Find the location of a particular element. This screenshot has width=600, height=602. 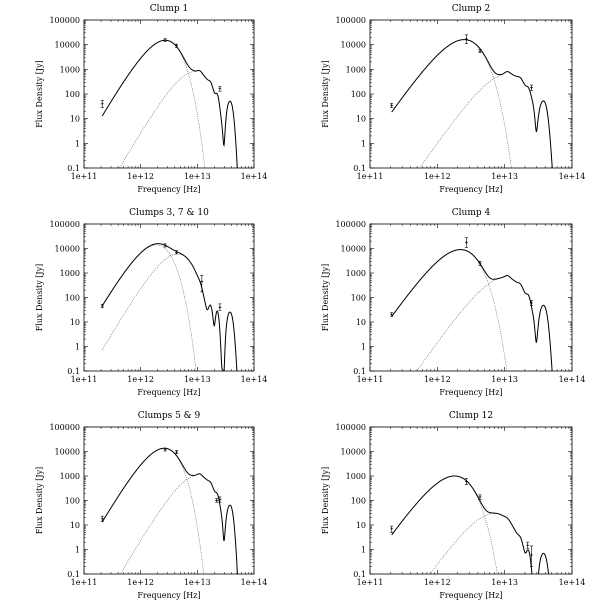

panel-title: Clump 4 is located at coordinates (471, 213).